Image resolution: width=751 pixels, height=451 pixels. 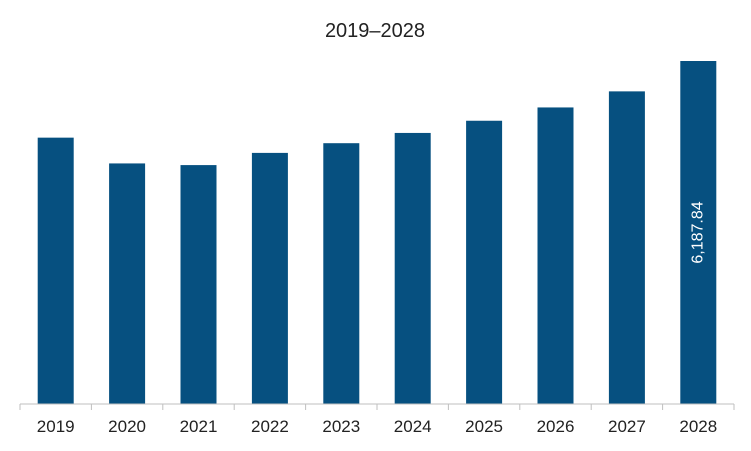 I want to click on x-axis-ticks, so click(x=377, y=407).